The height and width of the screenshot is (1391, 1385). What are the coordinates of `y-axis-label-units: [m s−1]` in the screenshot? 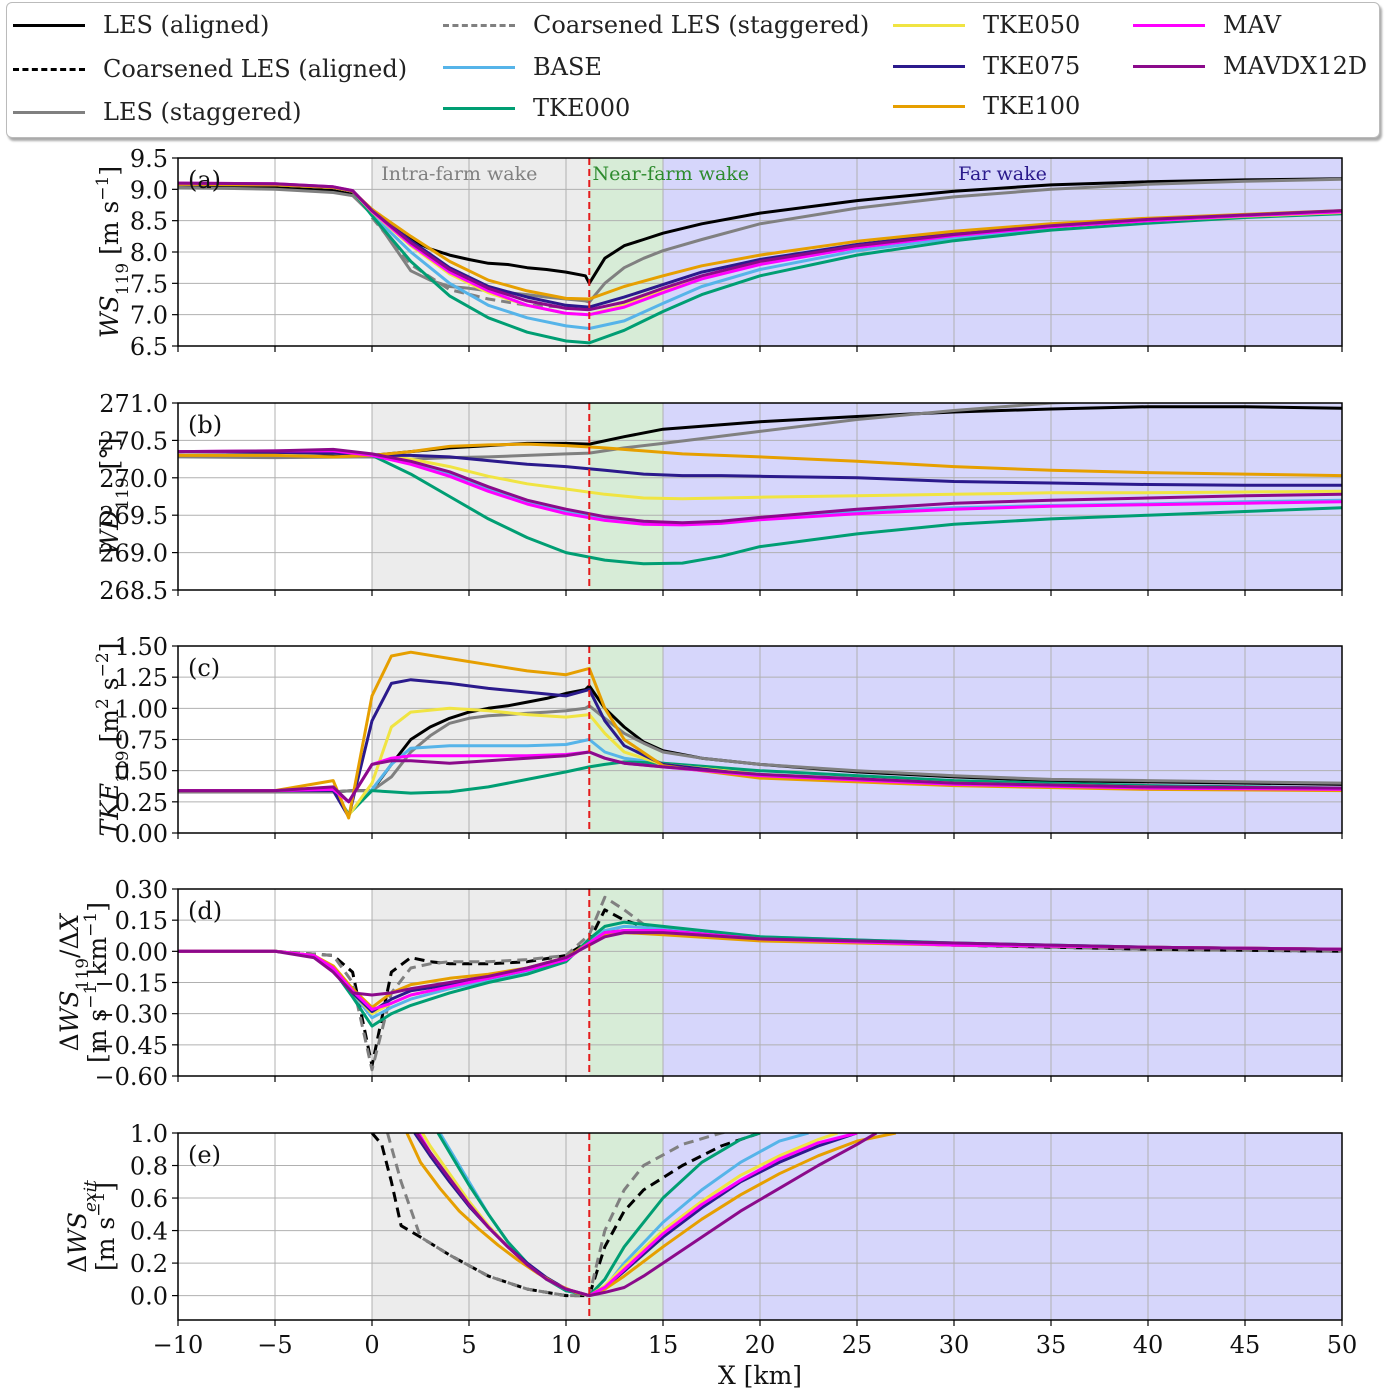 It's located at (104, 1226).